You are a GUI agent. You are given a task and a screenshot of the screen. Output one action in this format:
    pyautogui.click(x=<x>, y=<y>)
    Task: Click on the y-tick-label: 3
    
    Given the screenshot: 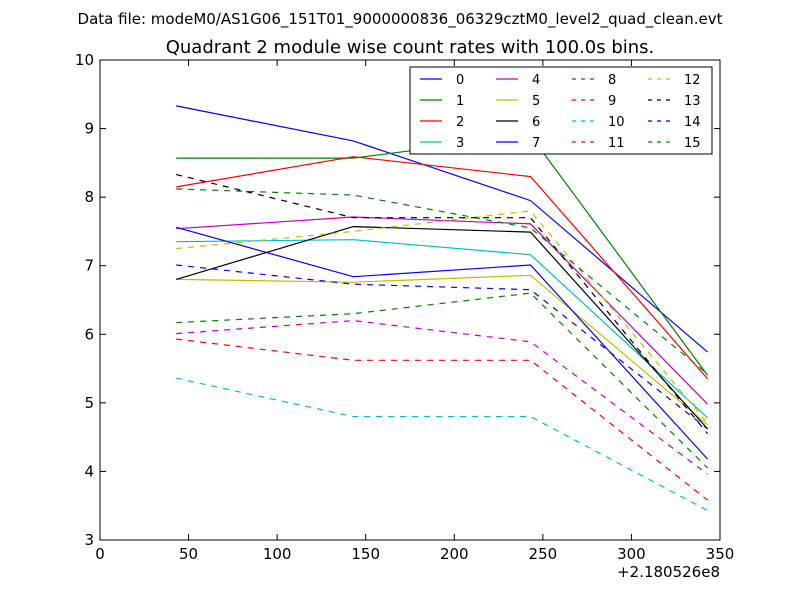 What is the action you would take?
    pyautogui.click(x=89, y=540)
    